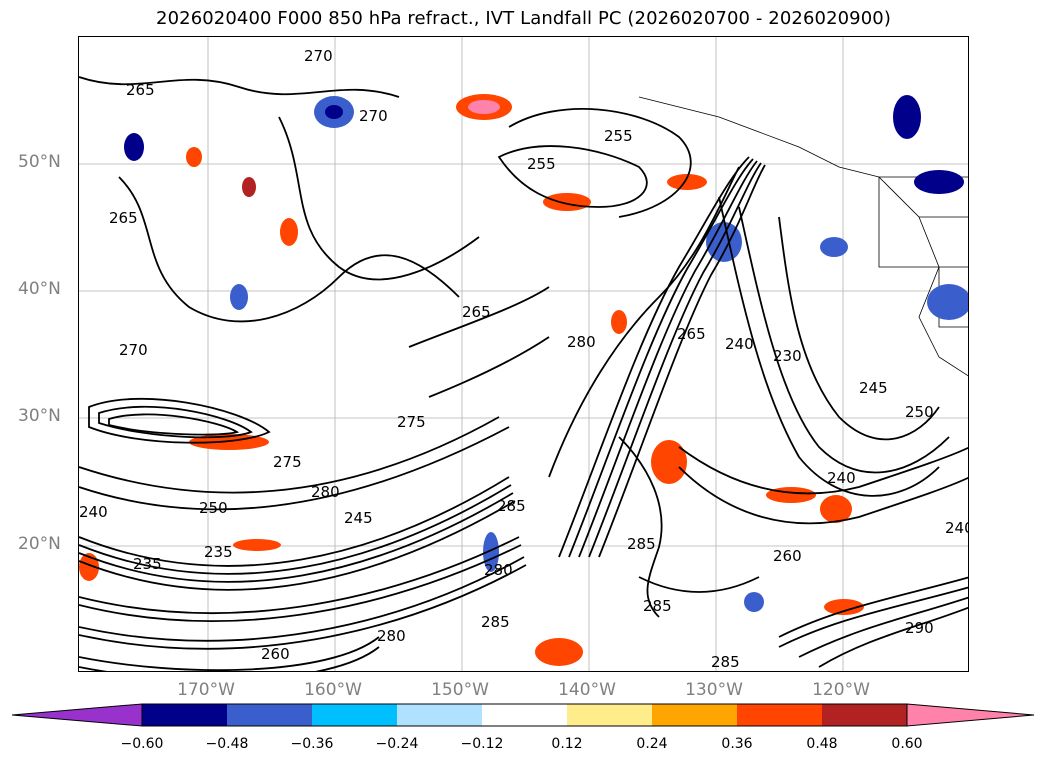 This screenshot has width=1047, height=765. What do you see at coordinates (567, 744) in the screenshot?
I see `colorbar-tick: 0.12` at bounding box center [567, 744].